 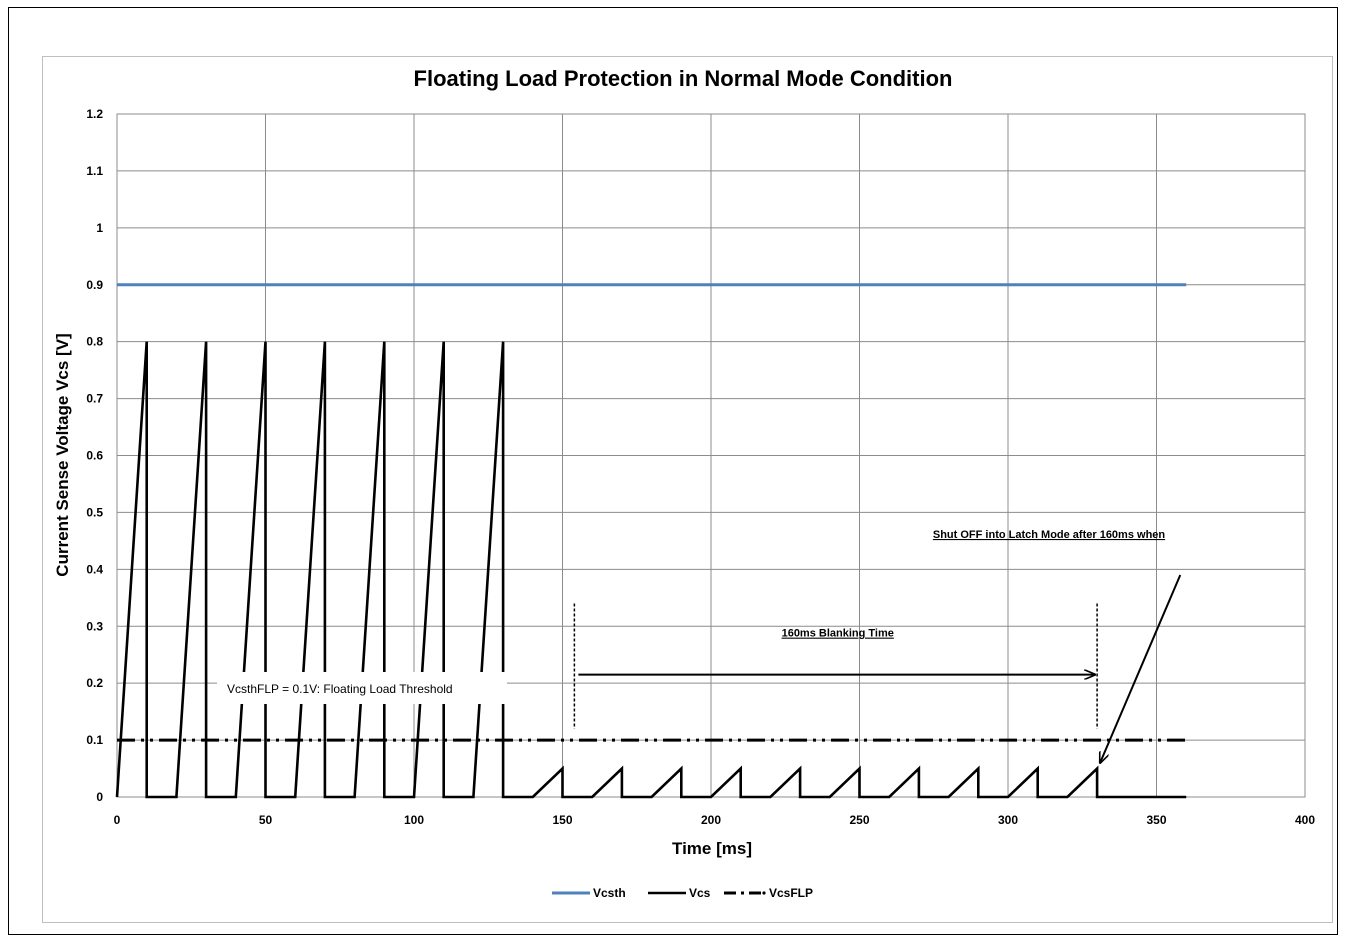 What do you see at coordinates (94, 569) in the screenshot?
I see `y-tick-label: 0.4` at bounding box center [94, 569].